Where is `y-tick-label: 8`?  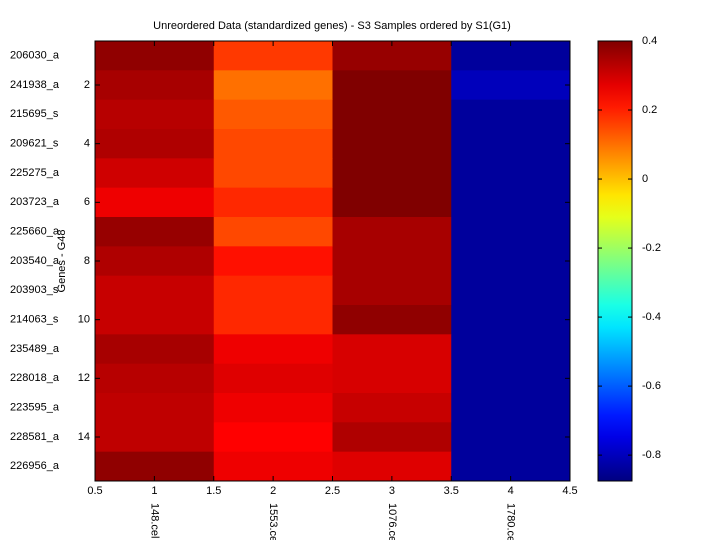 y-tick-label: 8 is located at coordinates (87, 261).